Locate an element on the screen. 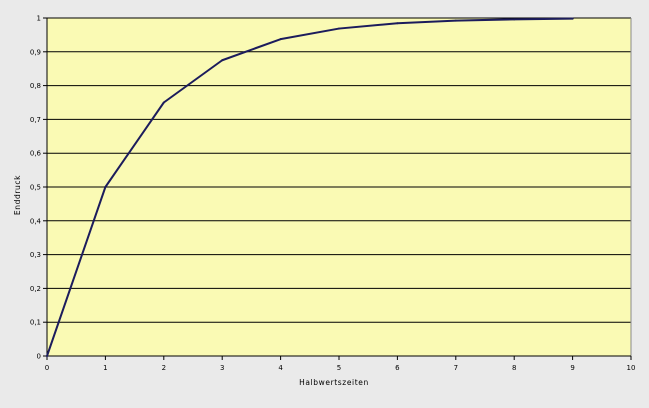 This screenshot has height=408, width=649. y-tick-label-6: 0,6 is located at coordinates (36, 154).